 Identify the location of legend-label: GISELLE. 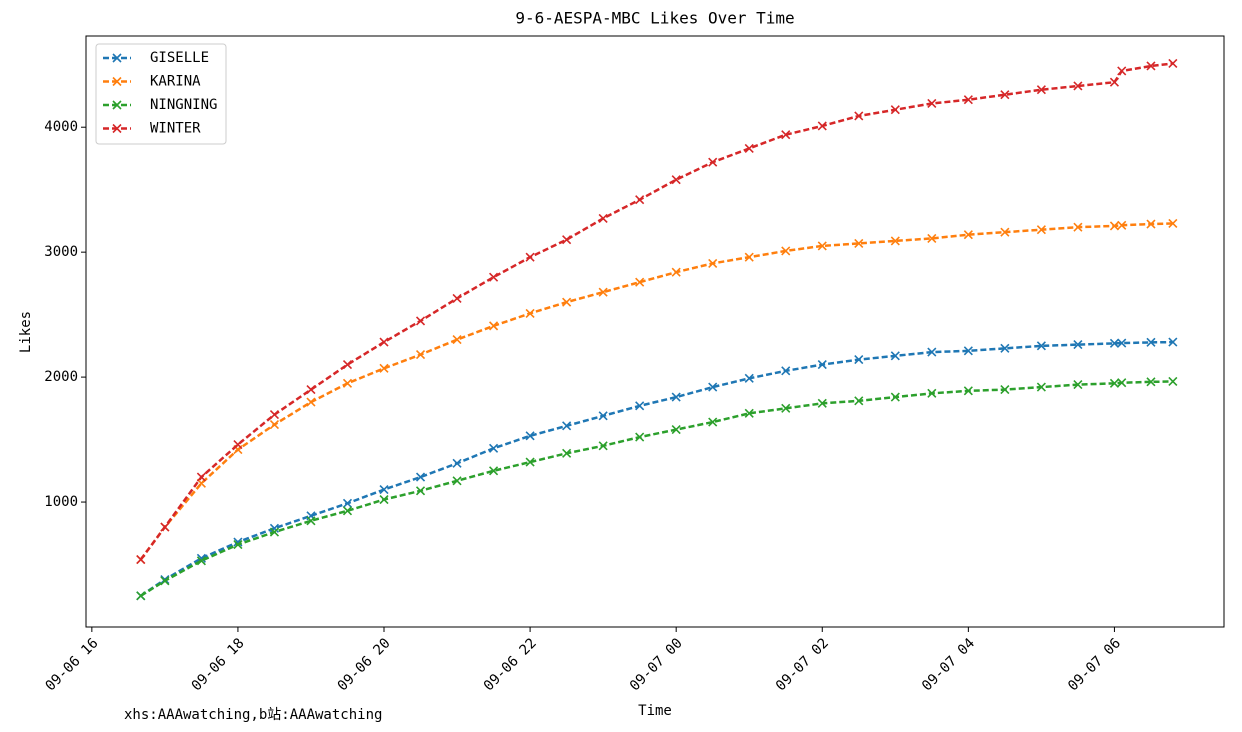
(179, 58).